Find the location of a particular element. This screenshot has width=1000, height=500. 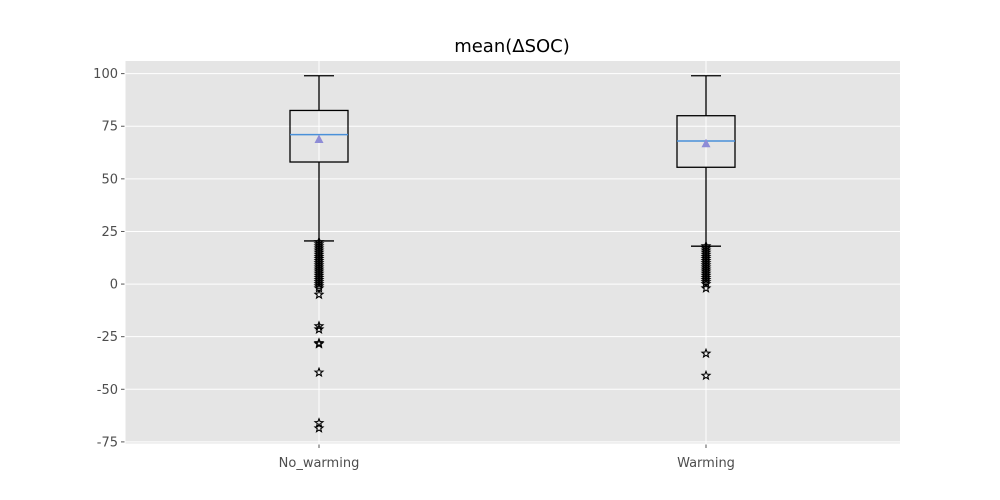

y-tick-label: 75 is located at coordinates (109, 127).